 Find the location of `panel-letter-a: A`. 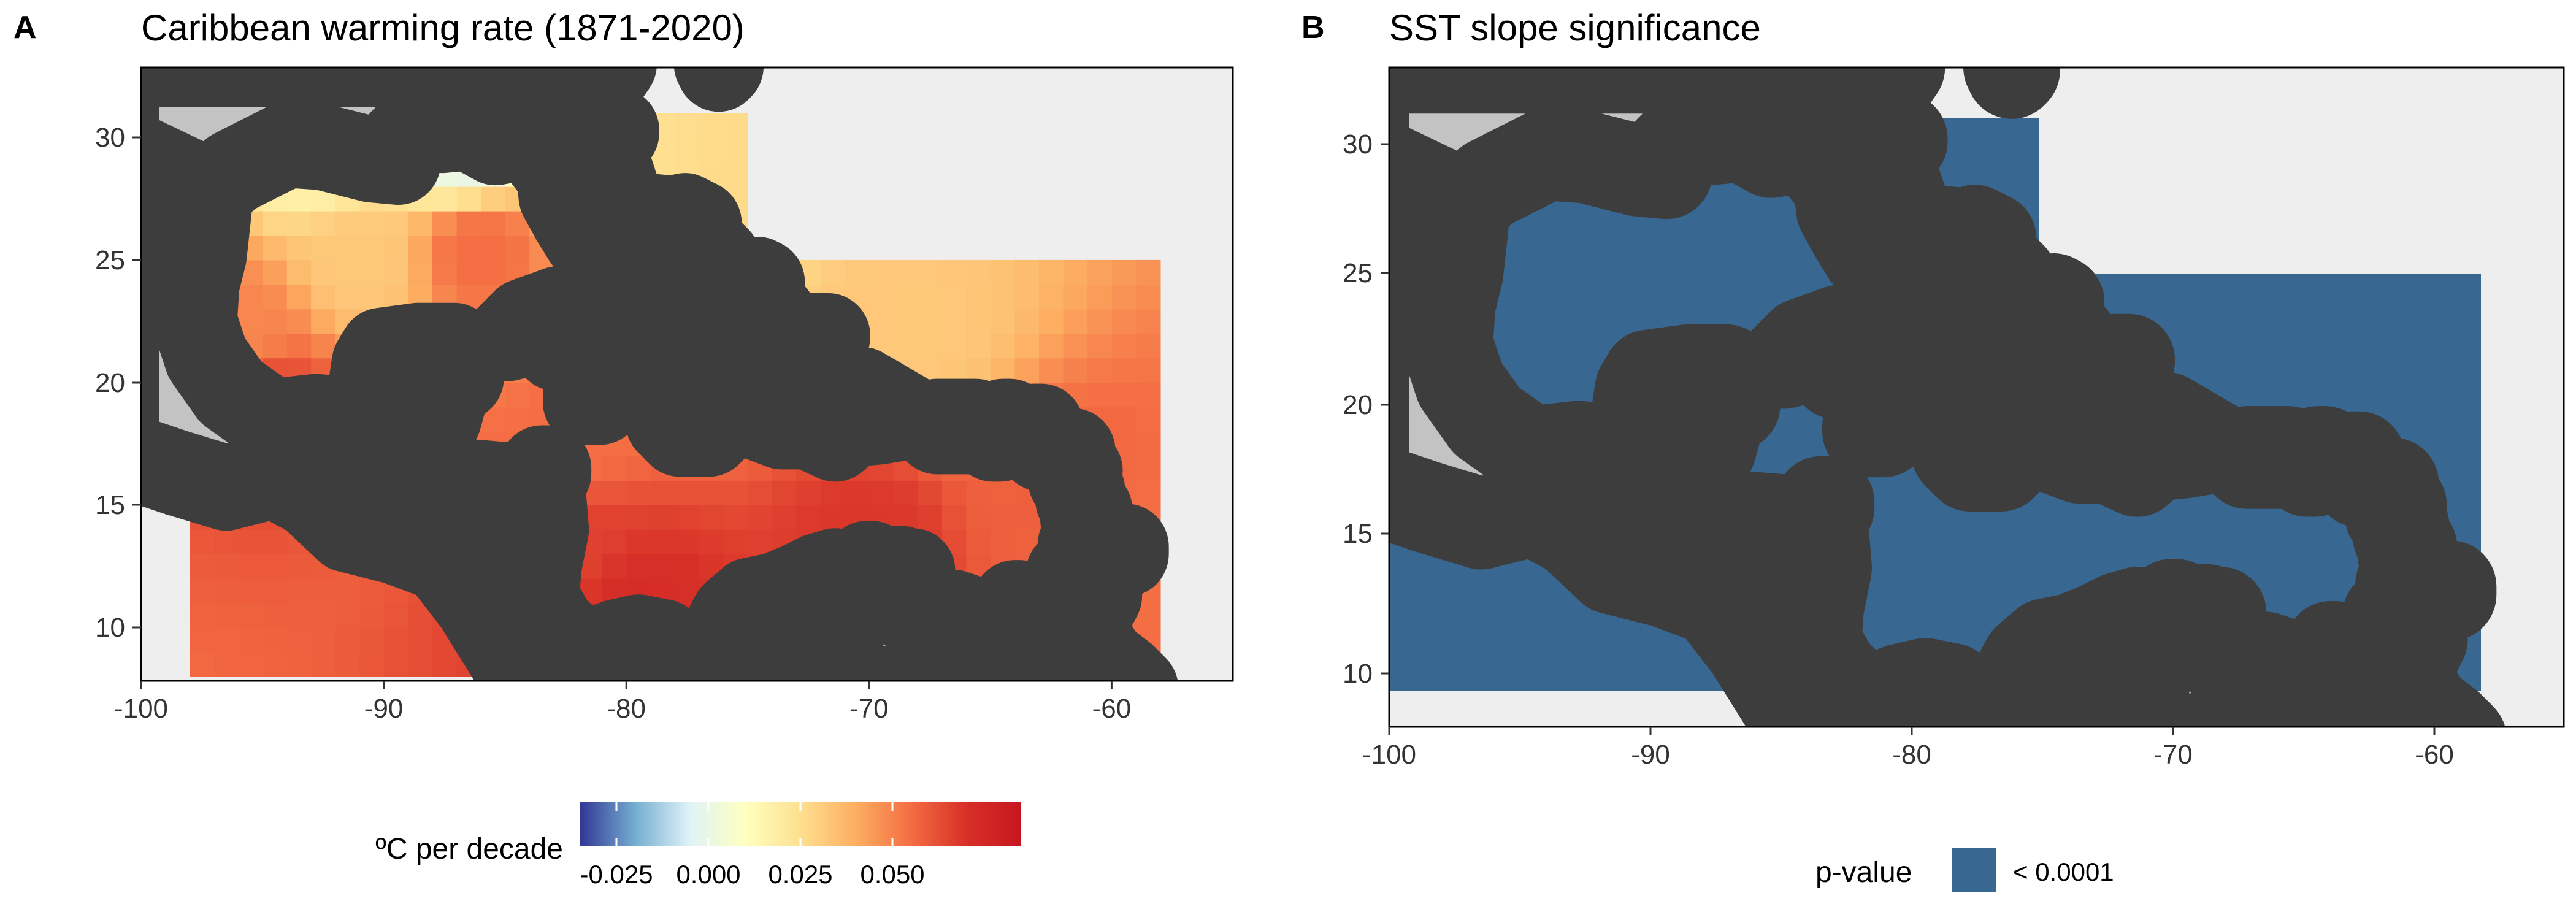

panel-letter-a: A is located at coordinates (25, 27).